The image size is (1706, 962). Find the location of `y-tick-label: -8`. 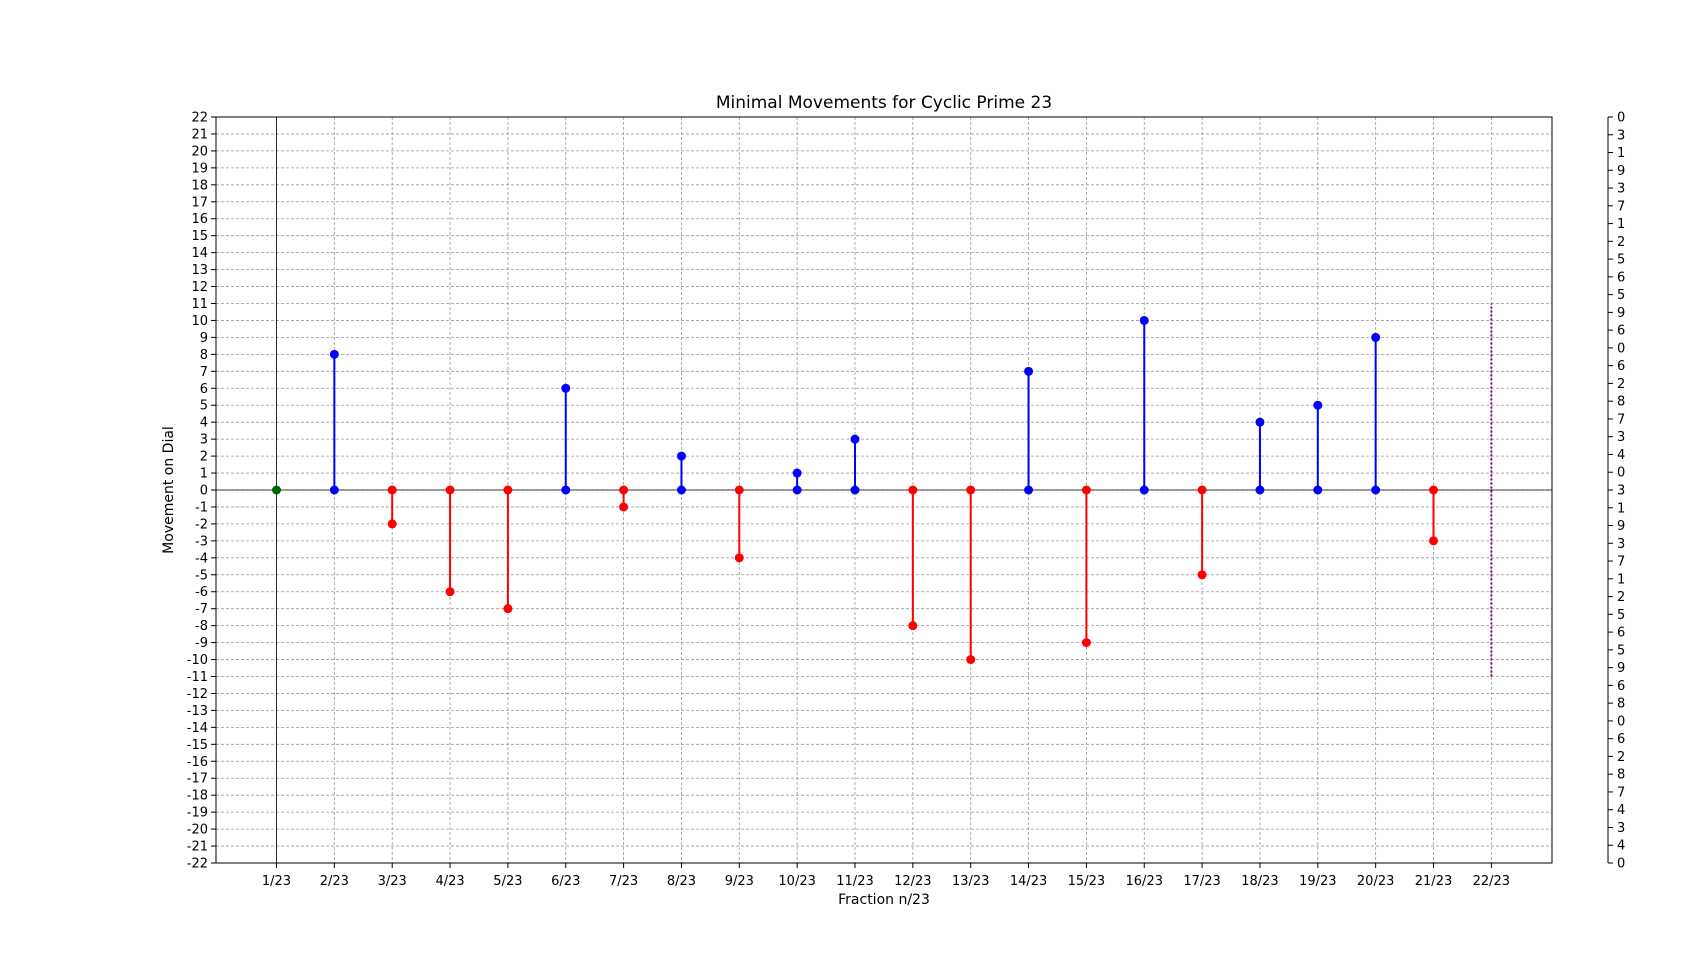

y-tick-label: -8 is located at coordinates (201, 626).